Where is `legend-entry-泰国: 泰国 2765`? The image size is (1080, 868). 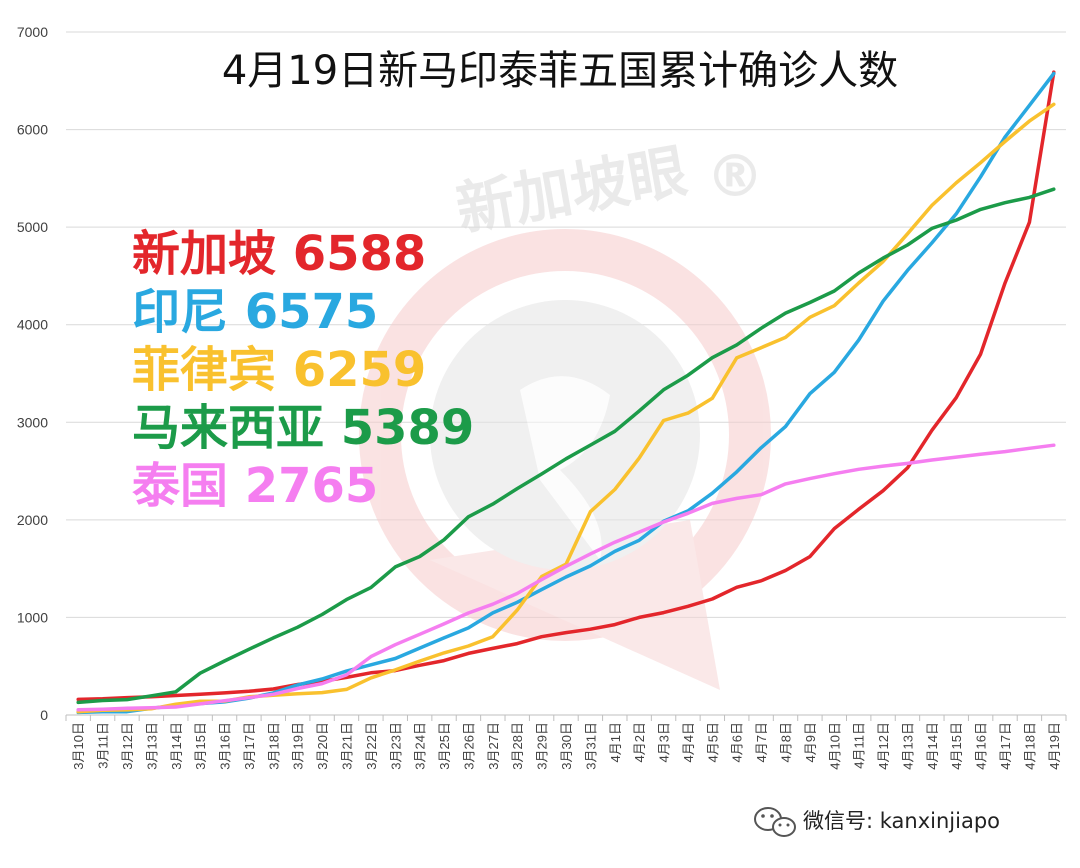
legend-entry-泰国: 泰国 2765 is located at coordinates (255, 486).